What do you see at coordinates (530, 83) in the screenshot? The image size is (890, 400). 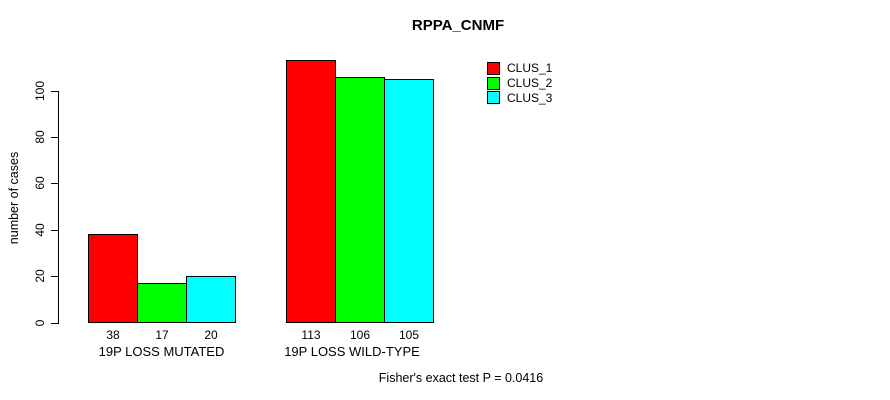 I see `legend-label: CLUS_2` at bounding box center [530, 83].